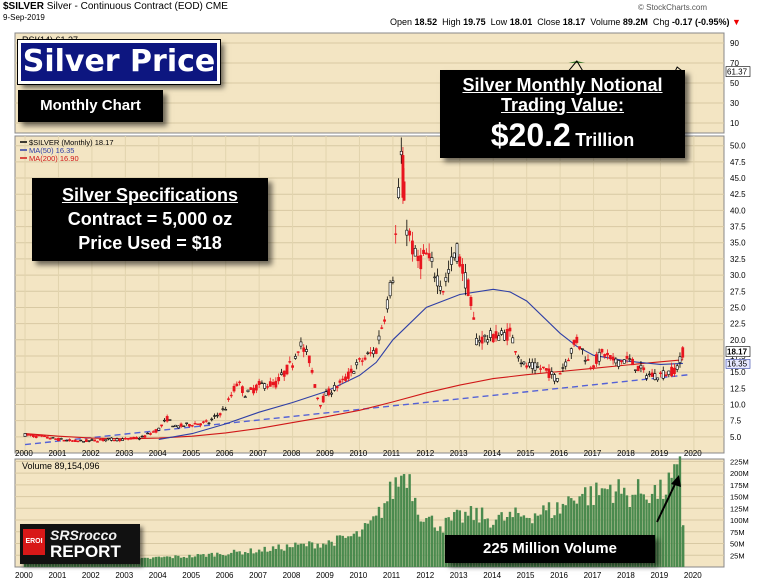 The height and width of the screenshot is (582, 768). I want to click on volume-value: 89.2M, so click(635, 22).